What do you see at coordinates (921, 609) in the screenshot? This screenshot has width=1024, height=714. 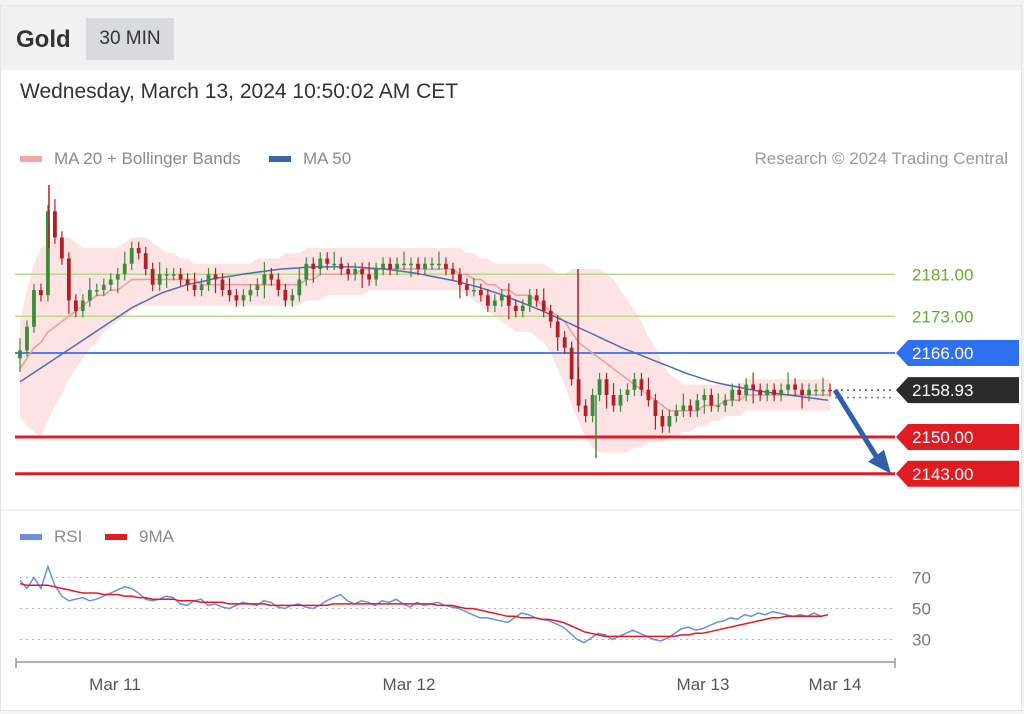 I see `rsi-tick-50: 50` at bounding box center [921, 609].